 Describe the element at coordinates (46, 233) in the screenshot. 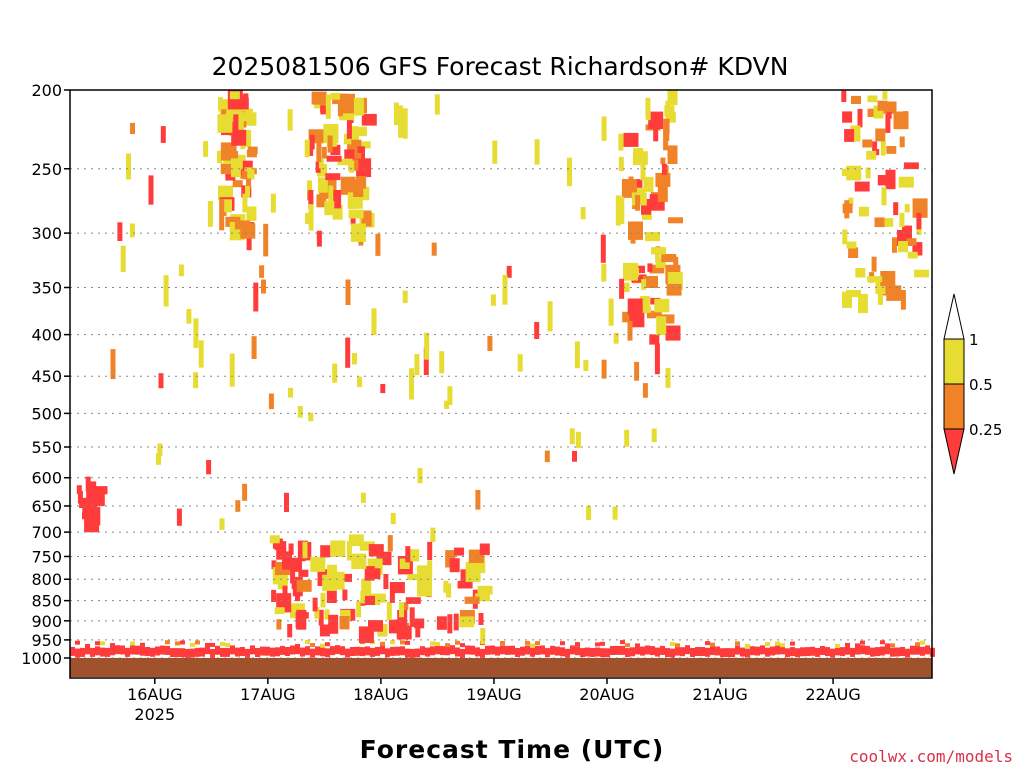

I see `y-tick-label: 300` at that location.